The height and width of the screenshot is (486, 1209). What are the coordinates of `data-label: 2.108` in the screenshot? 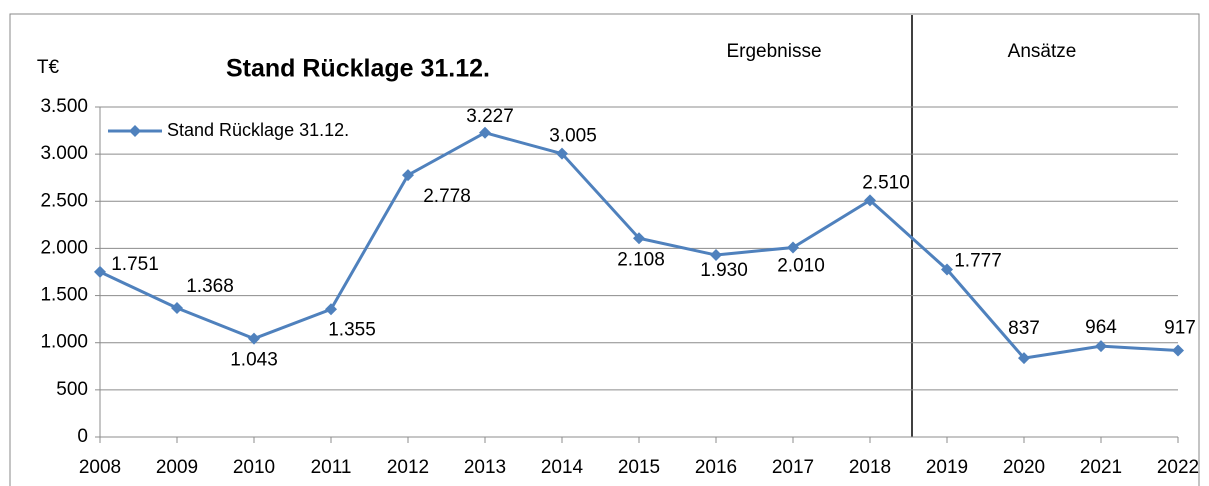 It's located at (641, 259).